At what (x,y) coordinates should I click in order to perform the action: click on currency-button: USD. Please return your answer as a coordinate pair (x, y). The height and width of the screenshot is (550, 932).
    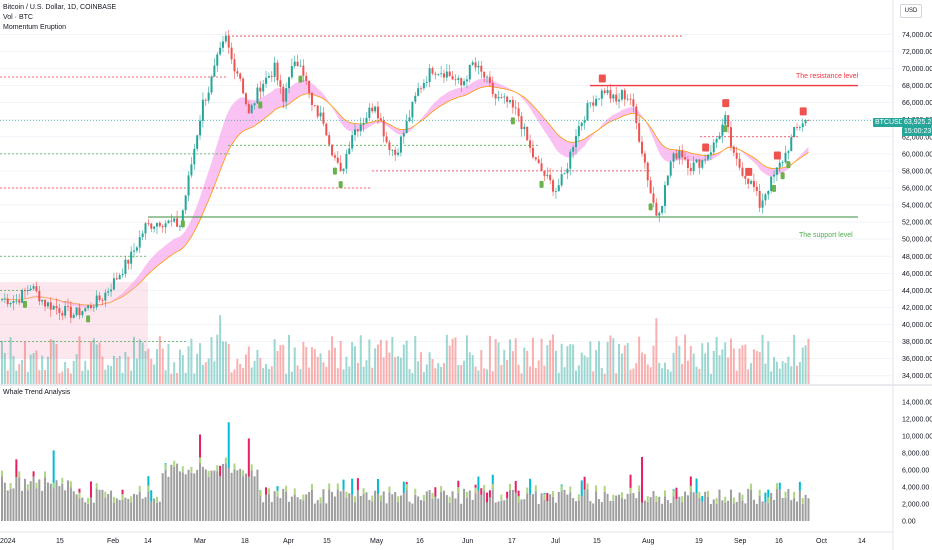
    Looking at the image, I should click on (911, 11).